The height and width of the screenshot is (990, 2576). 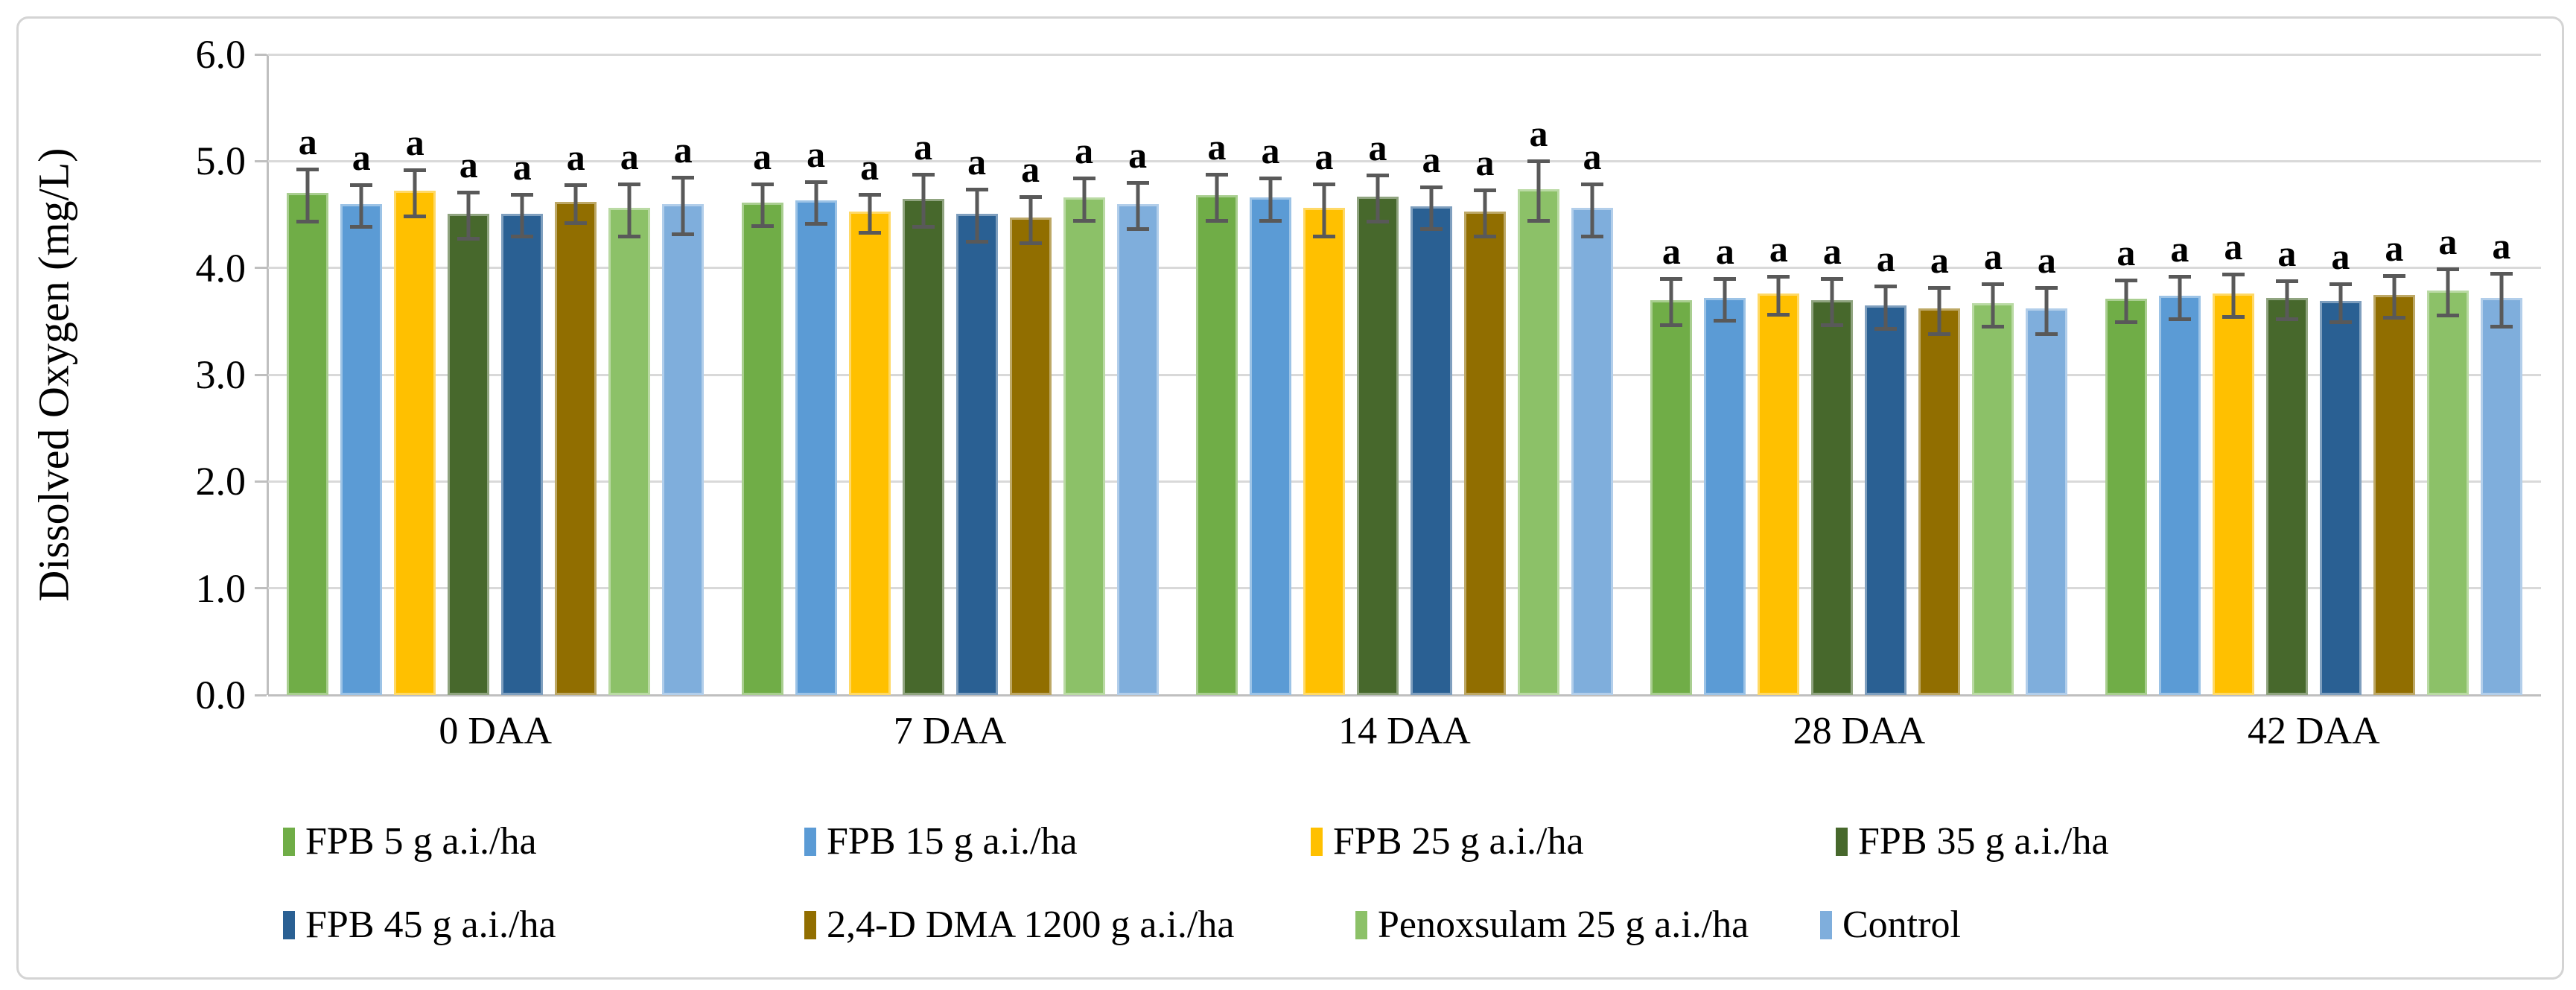 I want to click on y-axis-title: Dissolved Oxygen (mg/L), so click(x=53, y=374).